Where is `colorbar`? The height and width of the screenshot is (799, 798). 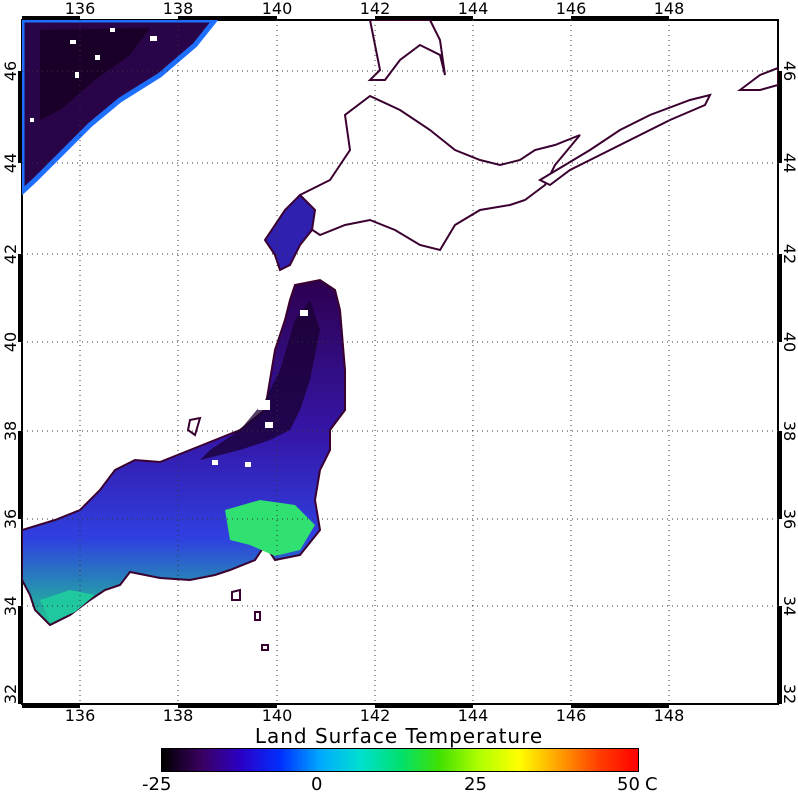 colorbar is located at coordinates (400, 760).